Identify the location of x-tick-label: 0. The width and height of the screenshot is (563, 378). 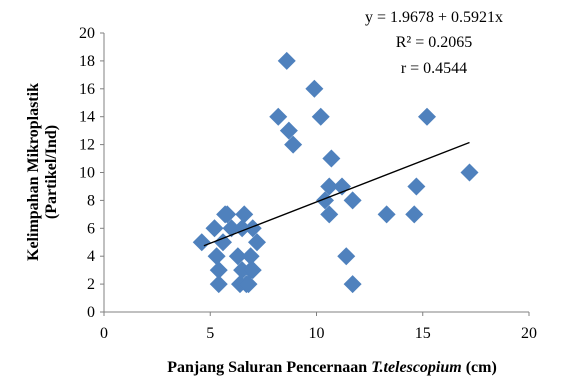
(104, 333).